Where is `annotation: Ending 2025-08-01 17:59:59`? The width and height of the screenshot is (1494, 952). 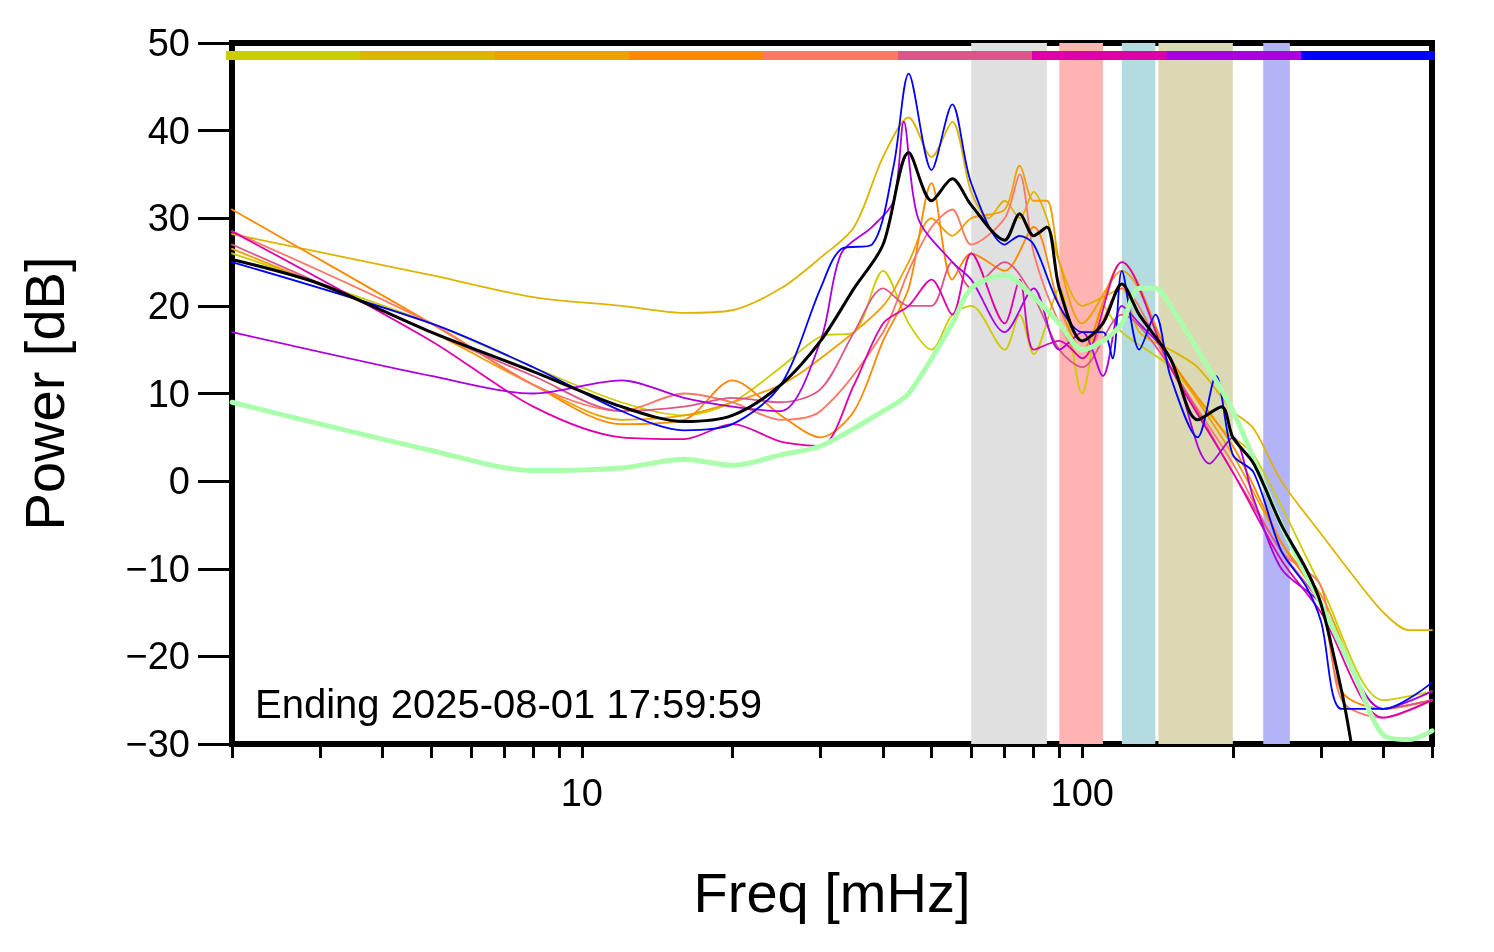
annotation: Ending 2025-08-01 17:59:59 is located at coordinates (509, 704).